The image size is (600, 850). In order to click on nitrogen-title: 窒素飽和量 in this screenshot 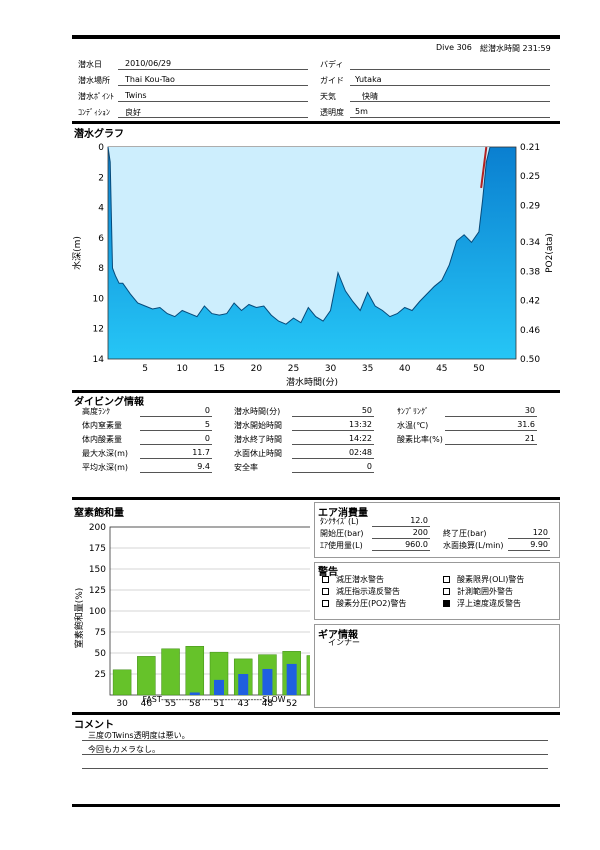, I will do `click(99, 513)`.